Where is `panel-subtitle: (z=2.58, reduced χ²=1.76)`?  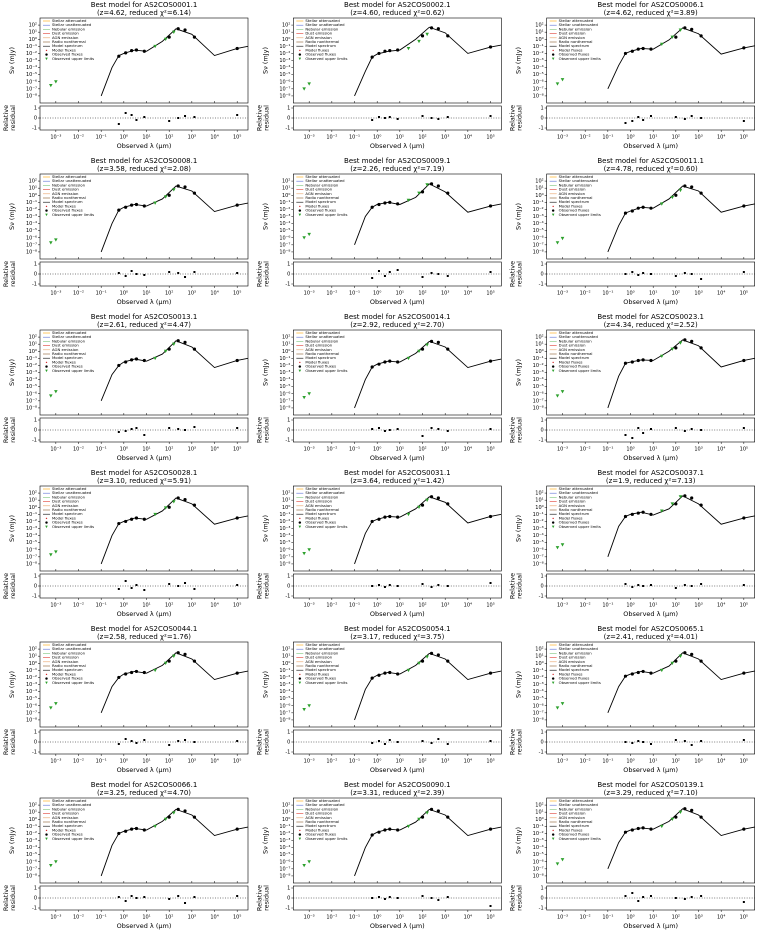 panel-subtitle: (z=2.58, reduced χ²=1.76) is located at coordinates (144, 637).